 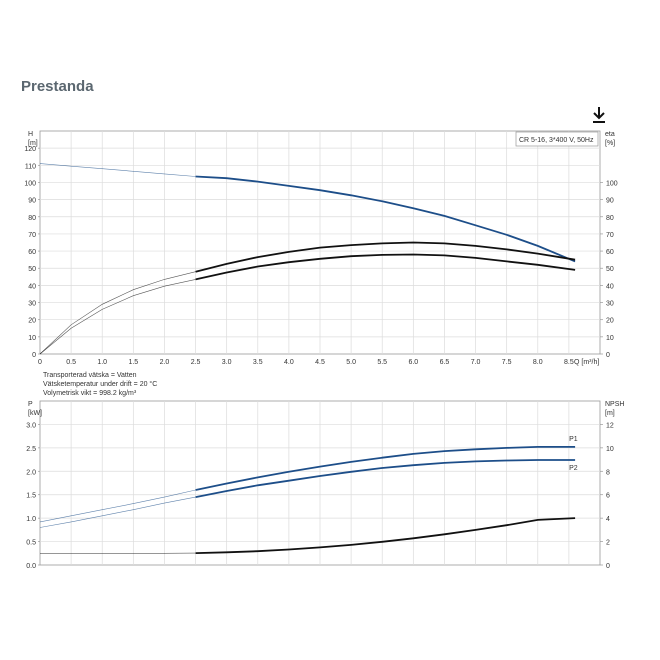 What do you see at coordinates (30, 149) in the screenshot?
I see `y-tick-left: 120` at bounding box center [30, 149].